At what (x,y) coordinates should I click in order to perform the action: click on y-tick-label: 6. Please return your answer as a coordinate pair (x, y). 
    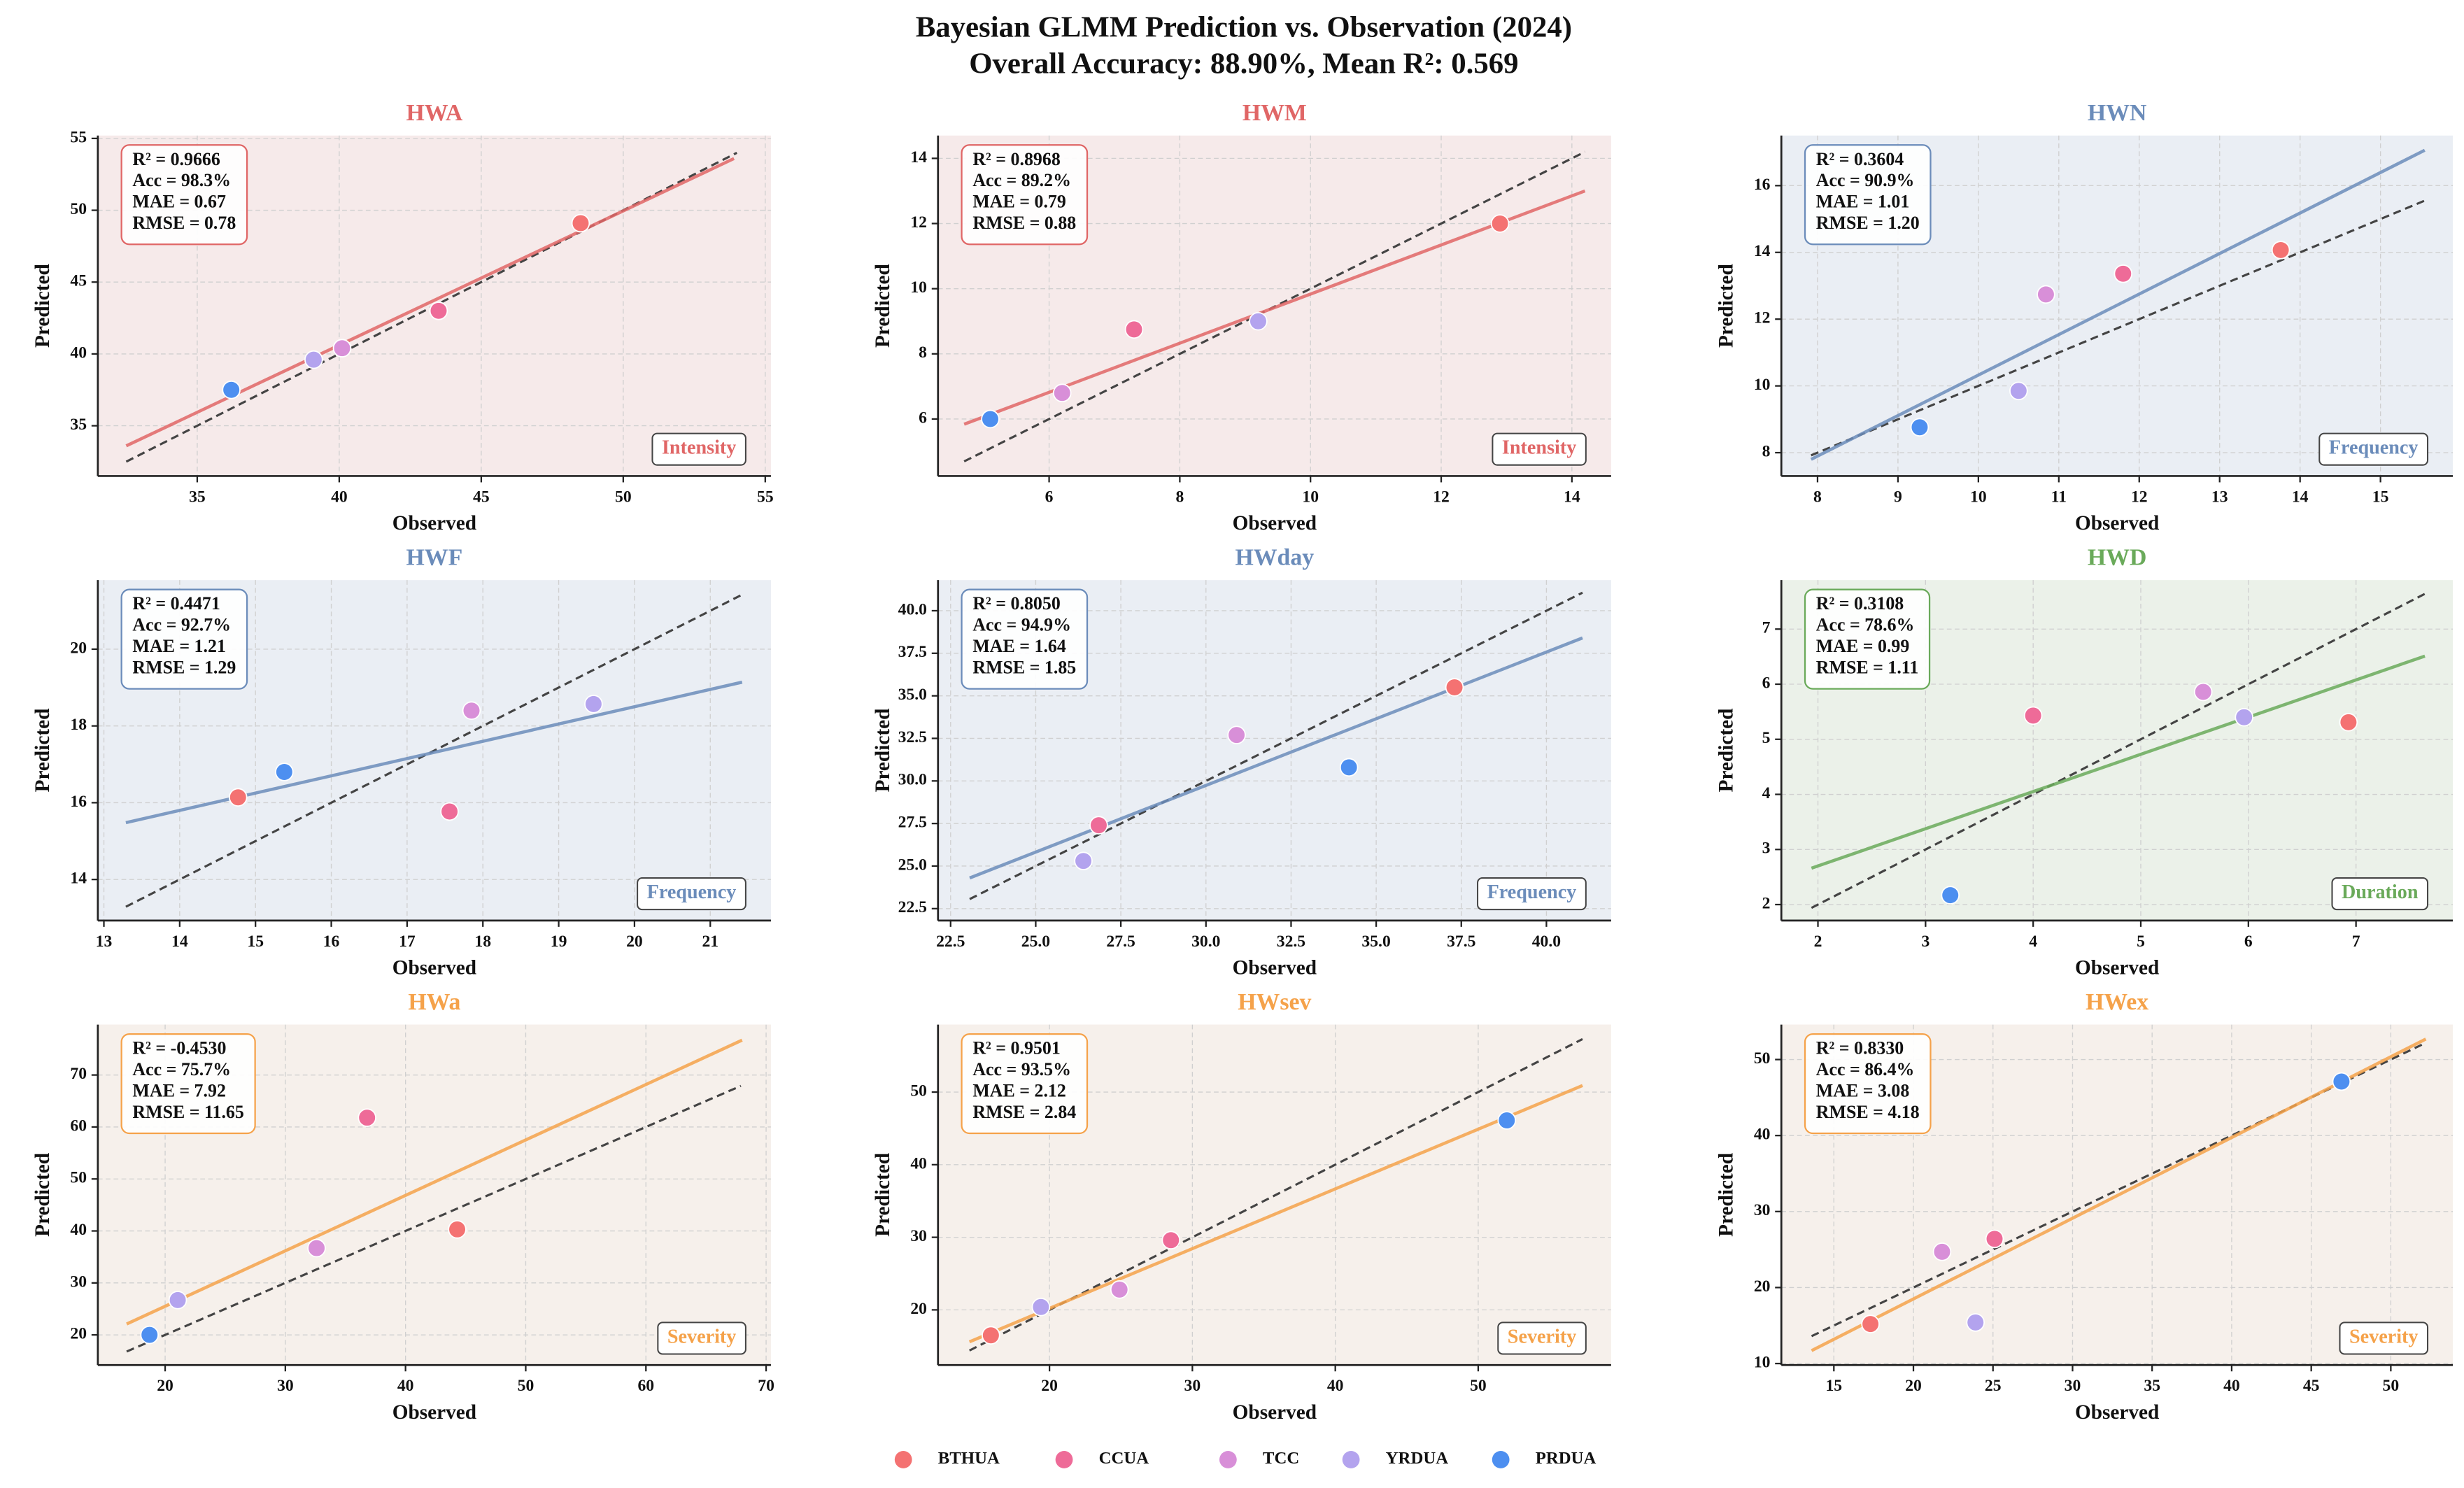
    Looking at the image, I should click on (1766, 683).